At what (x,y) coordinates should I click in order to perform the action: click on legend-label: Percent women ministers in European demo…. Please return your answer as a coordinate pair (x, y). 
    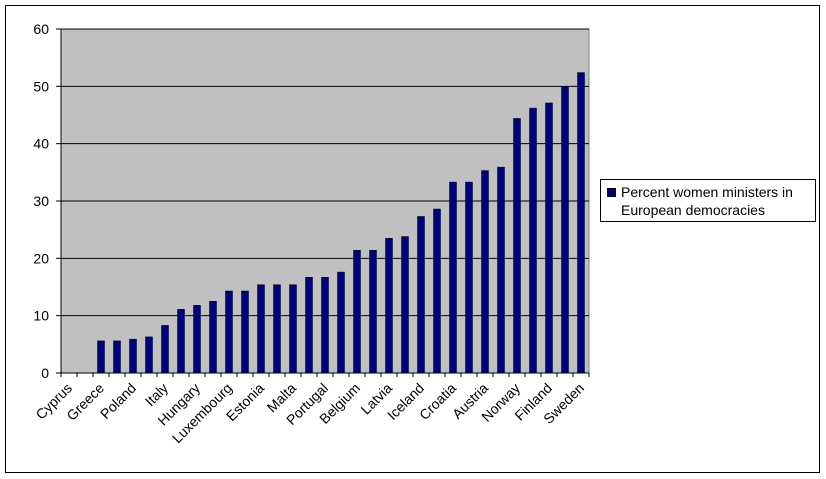
    Looking at the image, I should click on (707, 201).